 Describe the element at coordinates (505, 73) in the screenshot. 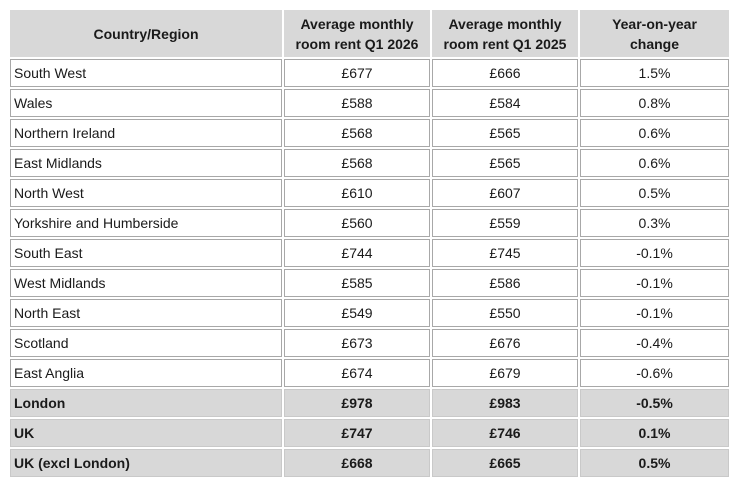

I see `cell-rent-q1-2025: £666` at that location.